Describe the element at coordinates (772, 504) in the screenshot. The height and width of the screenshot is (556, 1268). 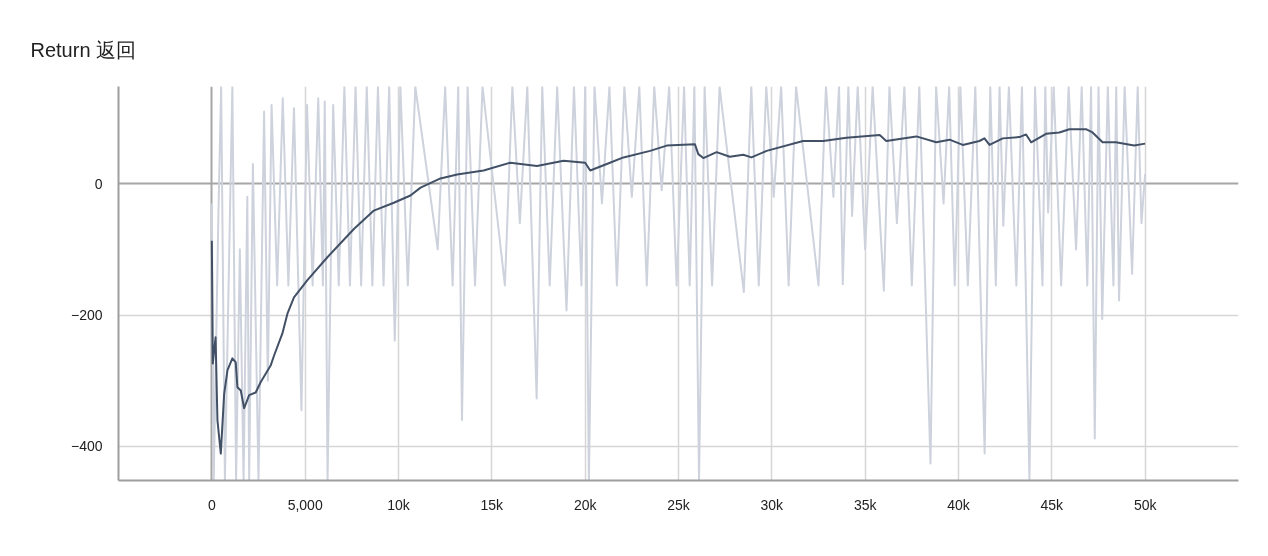
I see `x-tick-label: 30k` at that location.